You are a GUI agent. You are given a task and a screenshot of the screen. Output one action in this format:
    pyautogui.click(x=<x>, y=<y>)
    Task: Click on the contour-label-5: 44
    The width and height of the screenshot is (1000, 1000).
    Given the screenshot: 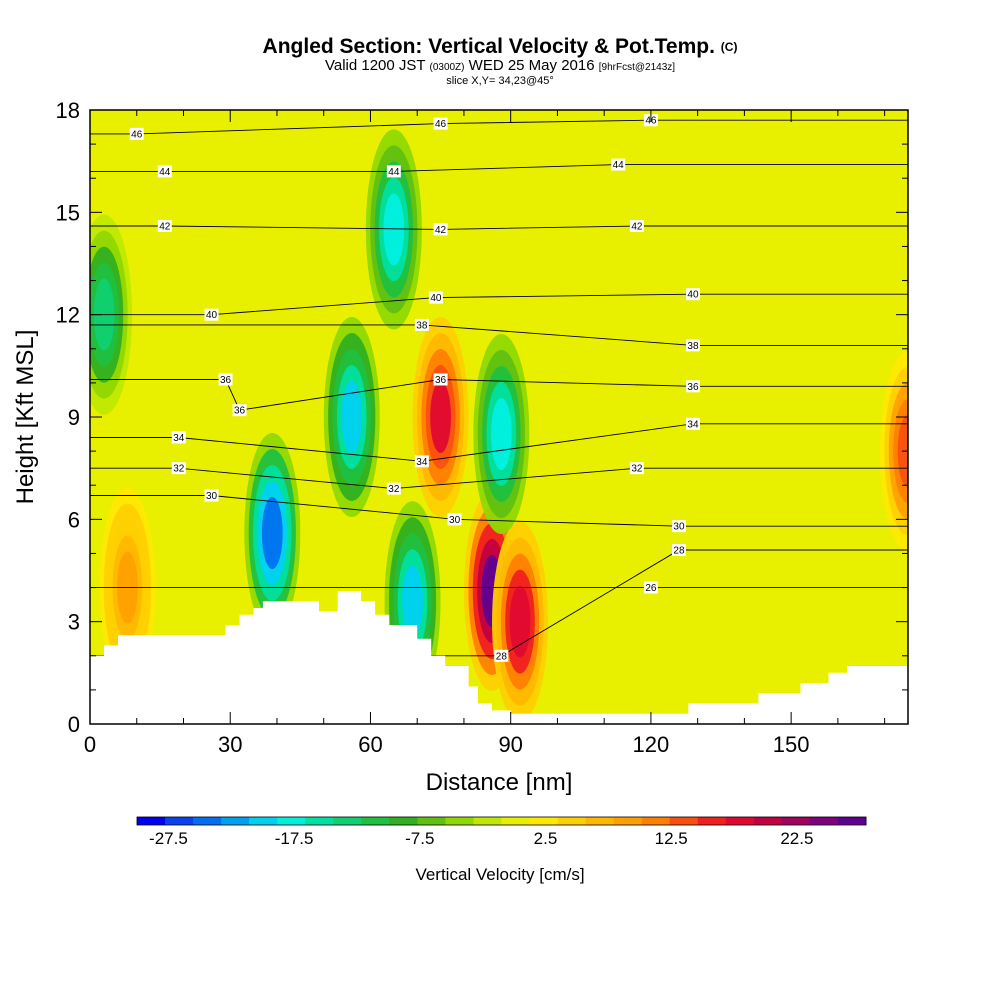 What is the action you would take?
    pyautogui.click(x=618, y=164)
    